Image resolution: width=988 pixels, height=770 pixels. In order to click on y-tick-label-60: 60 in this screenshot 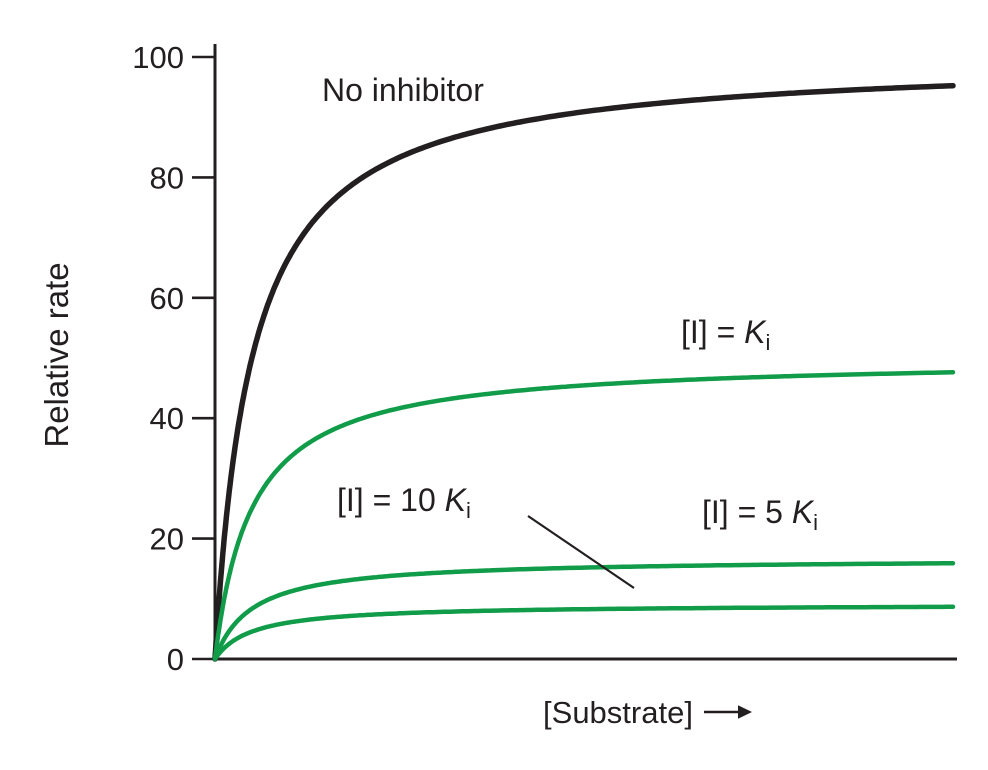, I will do `click(167, 298)`.